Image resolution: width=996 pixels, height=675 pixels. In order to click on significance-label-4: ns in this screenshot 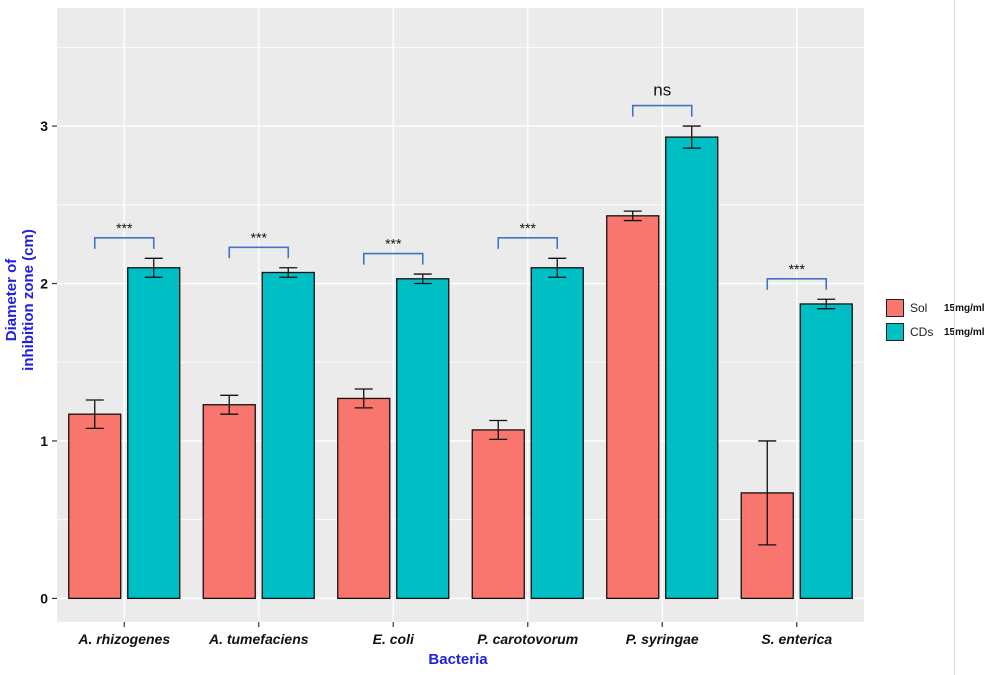, I will do `click(662, 90)`.